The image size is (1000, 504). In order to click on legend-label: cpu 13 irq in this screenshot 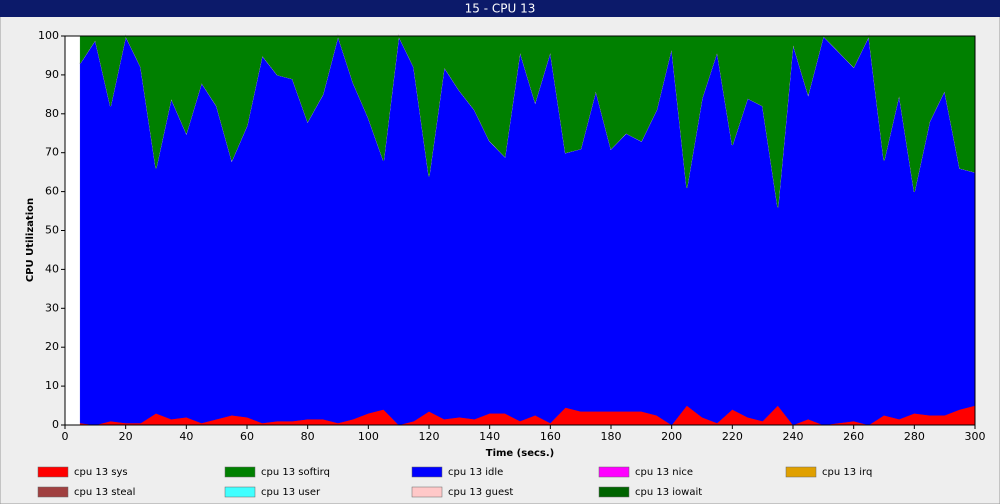, I will do `click(847, 472)`.